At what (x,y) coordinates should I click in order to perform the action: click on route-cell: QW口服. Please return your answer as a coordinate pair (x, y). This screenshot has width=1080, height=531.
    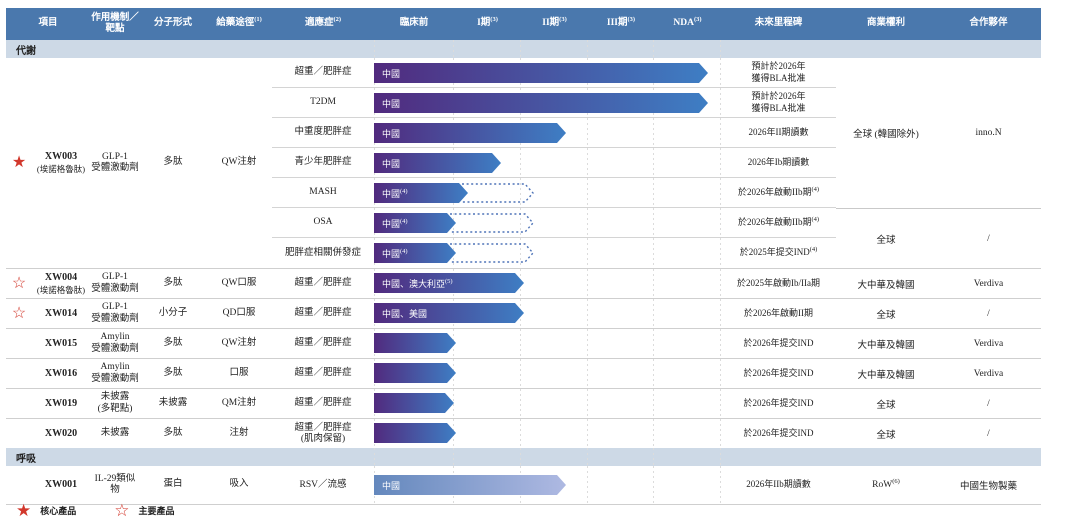
    Looking at the image, I should click on (239, 282).